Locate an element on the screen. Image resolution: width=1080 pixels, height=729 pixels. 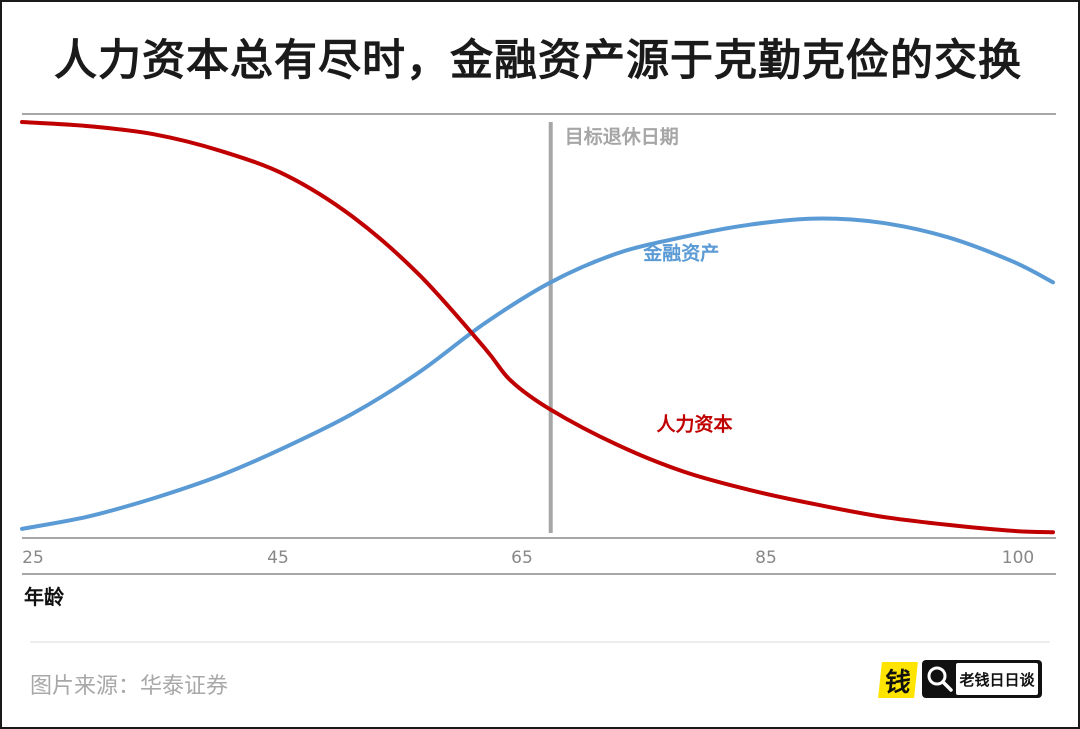
image-source: 图片来源：华泰证券 is located at coordinates (129, 686).